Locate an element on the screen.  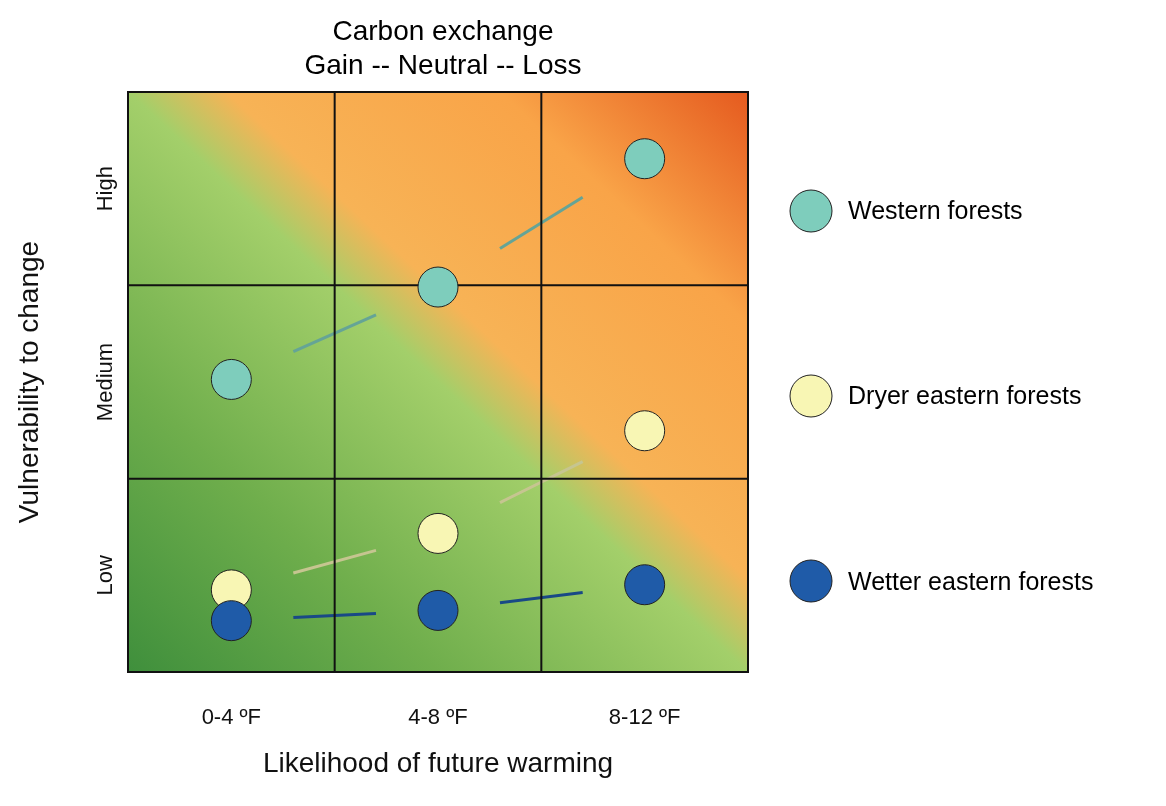
x-axis-title: Likelihood of future warming is located at coordinates (438, 762).